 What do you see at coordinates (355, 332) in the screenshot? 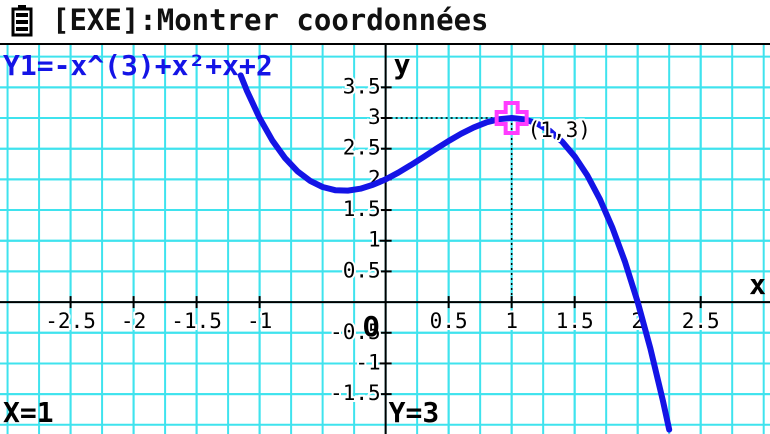
I see `y-tick-label: -0.5` at bounding box center [355, 332].